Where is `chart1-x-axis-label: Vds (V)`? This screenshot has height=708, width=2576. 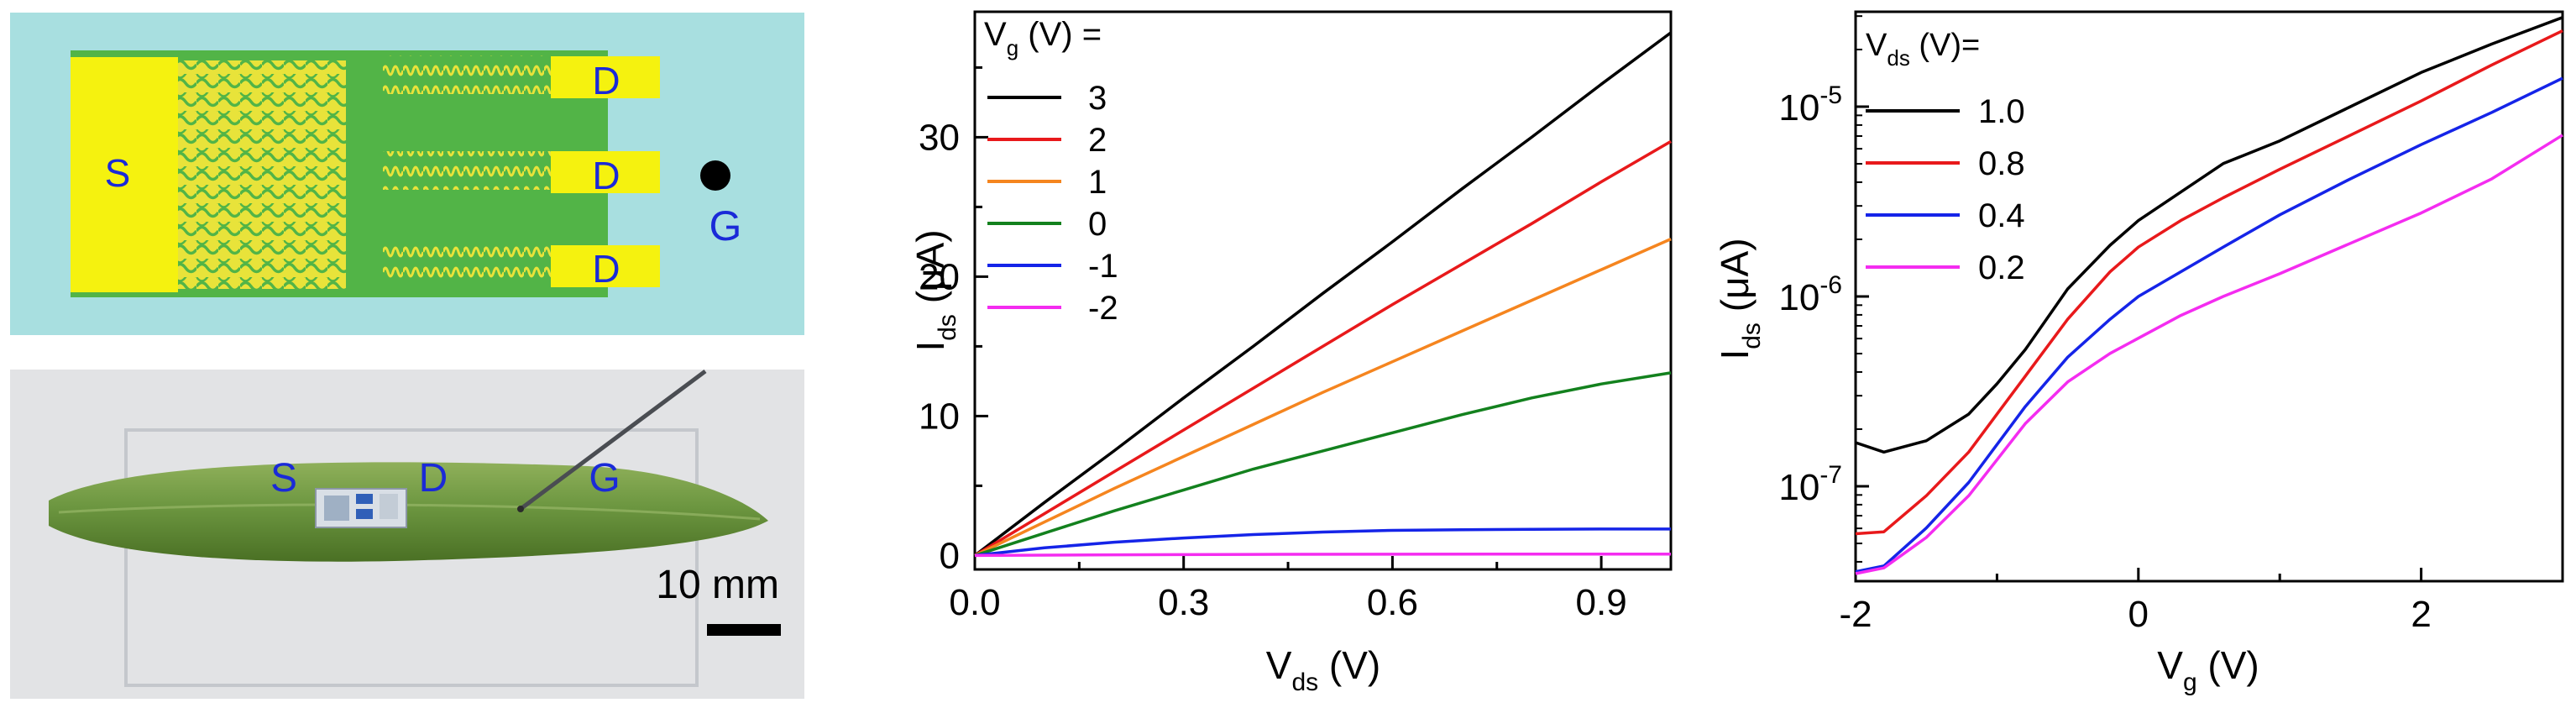 chart1-x-axis-label: Vds (V) is located at coordinates (1323, 669).